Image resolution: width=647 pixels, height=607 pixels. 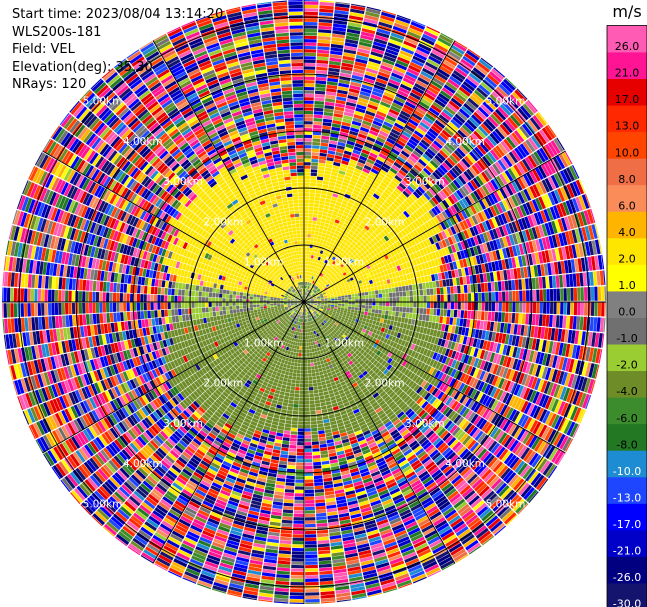 I want to click on nrays-text: NRays: 120, so click(x=49, y=84).